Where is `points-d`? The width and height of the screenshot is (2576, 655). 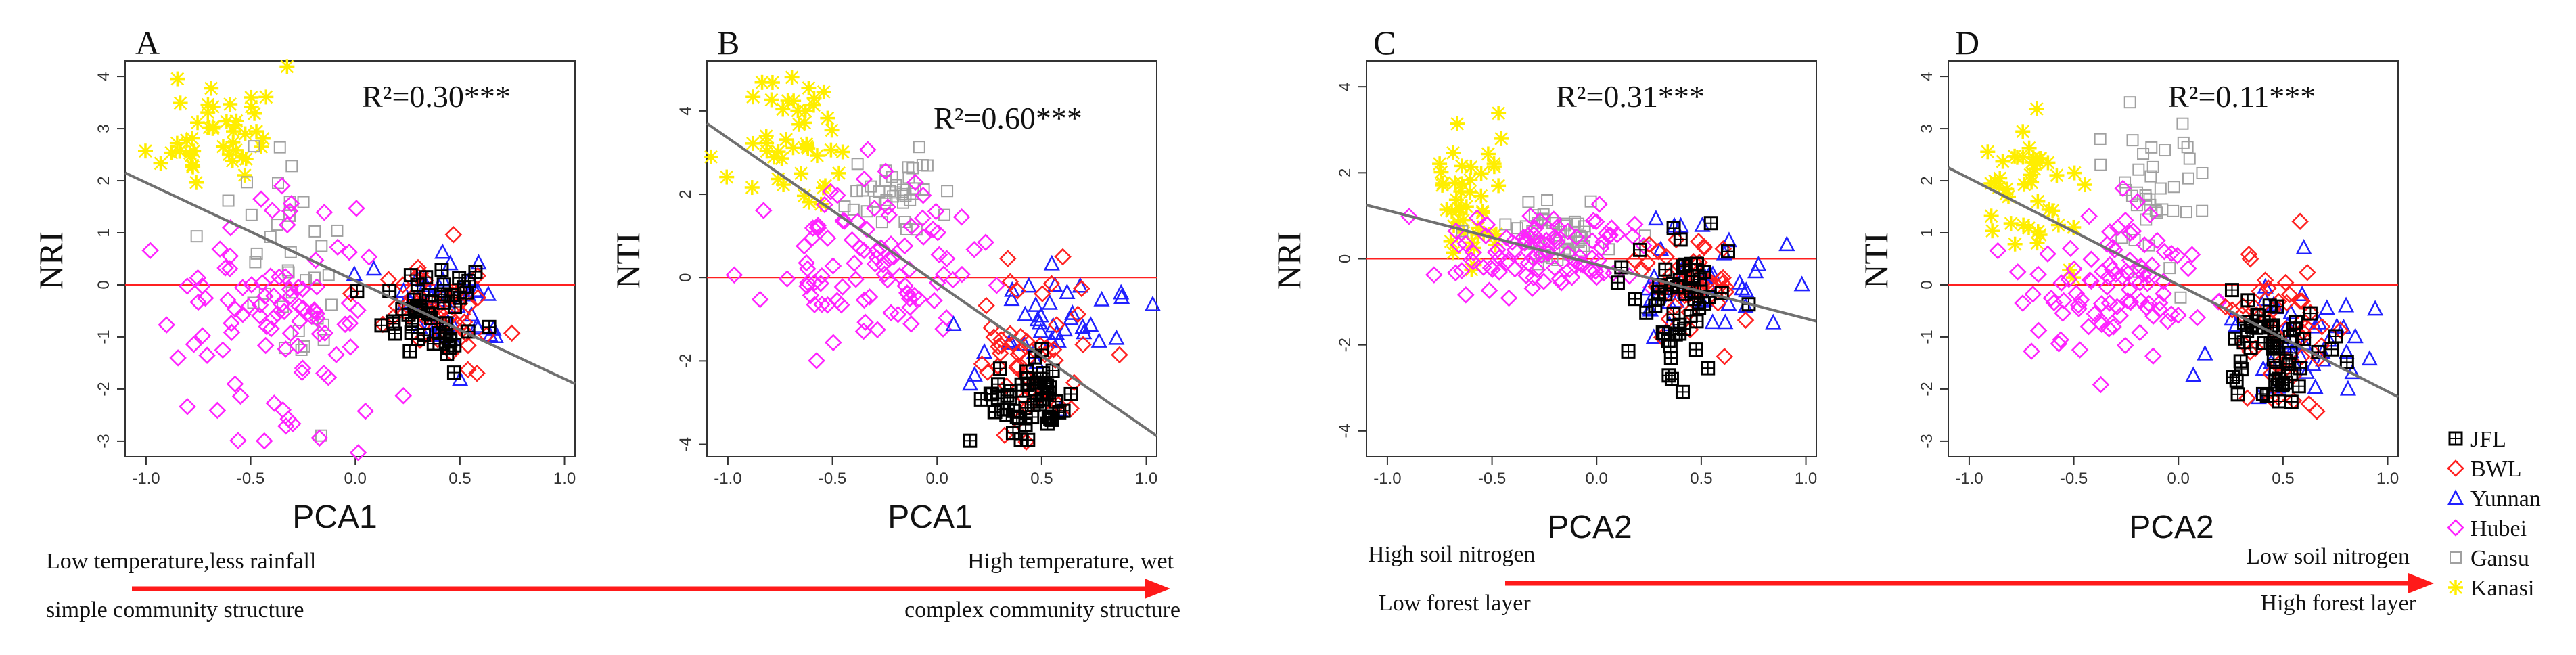 points-d is located at coordinates (2182, 258).